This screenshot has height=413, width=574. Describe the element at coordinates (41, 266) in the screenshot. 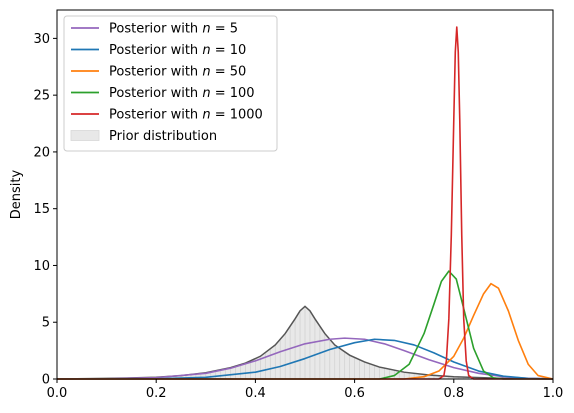

I see `y-tick-label: 10` at that location.